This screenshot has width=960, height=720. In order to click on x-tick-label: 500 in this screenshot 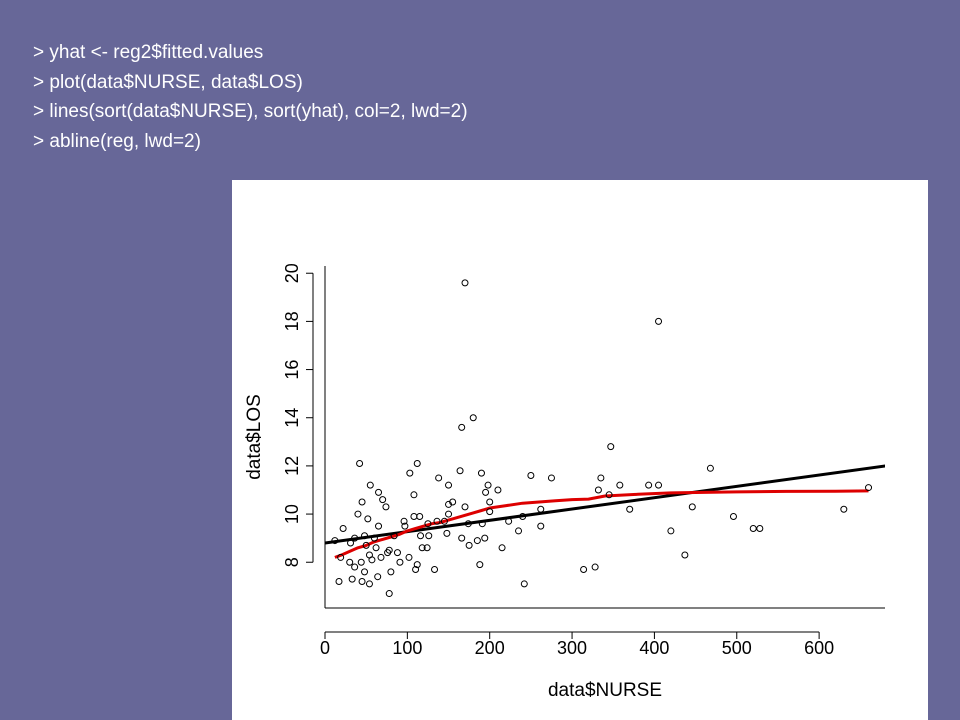, I will do `click(737, 648)`.